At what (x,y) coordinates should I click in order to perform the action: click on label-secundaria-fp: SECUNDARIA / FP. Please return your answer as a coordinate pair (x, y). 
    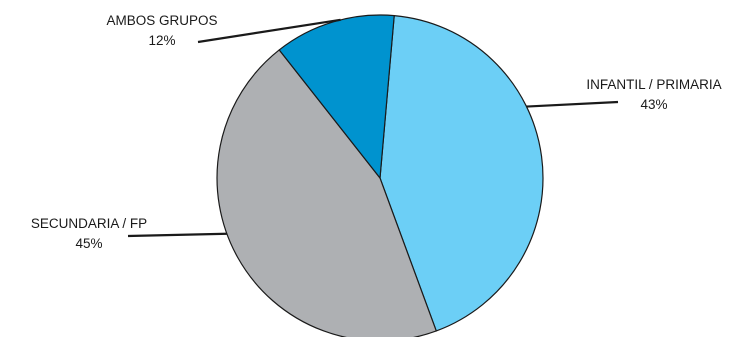
    Looking at the image, I should click on (89, 223).